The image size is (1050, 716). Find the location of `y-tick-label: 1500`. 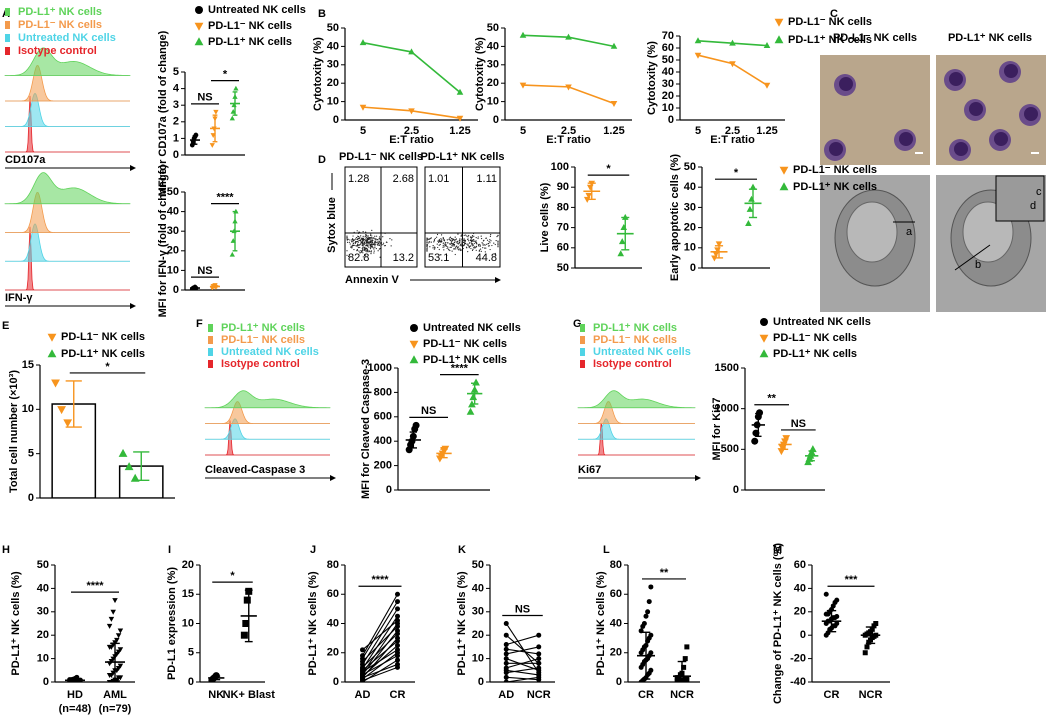

y-tick-label: 1500 is located at coordinates (727, 368).